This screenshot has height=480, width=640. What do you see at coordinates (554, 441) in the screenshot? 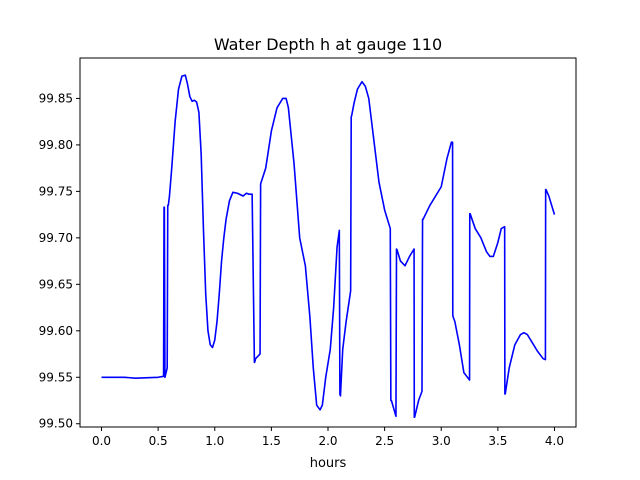
I see `x-tick-label: 4.0` at bounding box center [554, 441].